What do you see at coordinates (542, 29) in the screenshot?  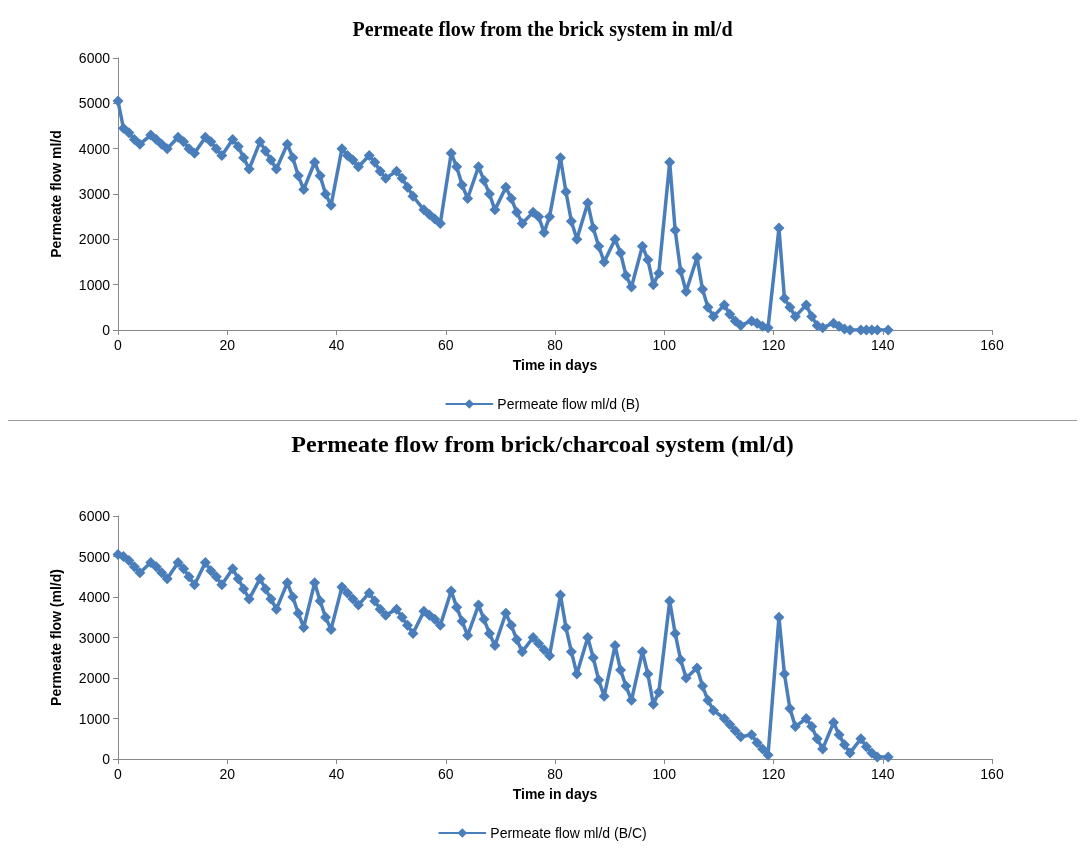 I see `chart-title: Permeate flow from the brick system in ml/d` at bounding box center [542, 29].